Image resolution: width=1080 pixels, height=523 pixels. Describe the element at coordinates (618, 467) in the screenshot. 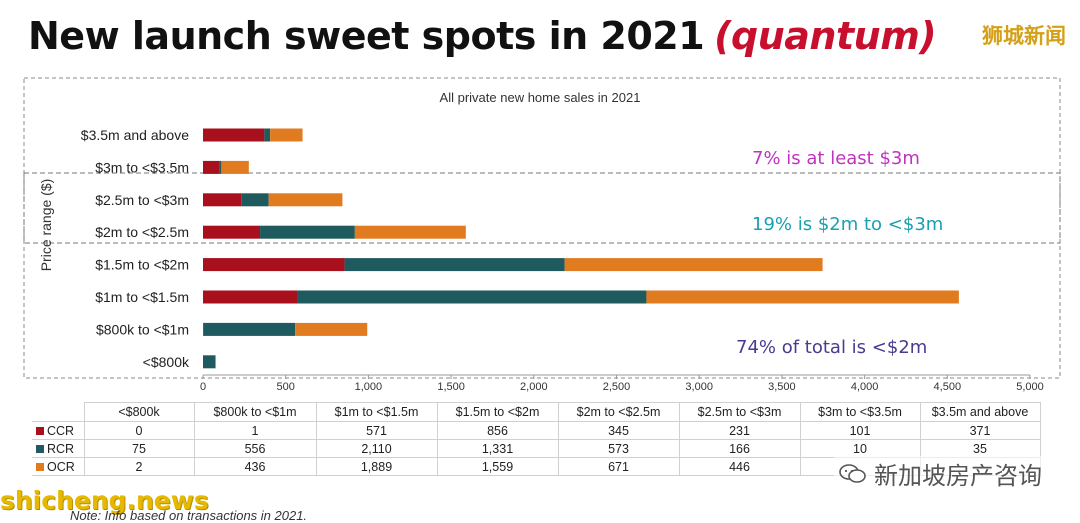

I see `table-cell: 671` at that location.